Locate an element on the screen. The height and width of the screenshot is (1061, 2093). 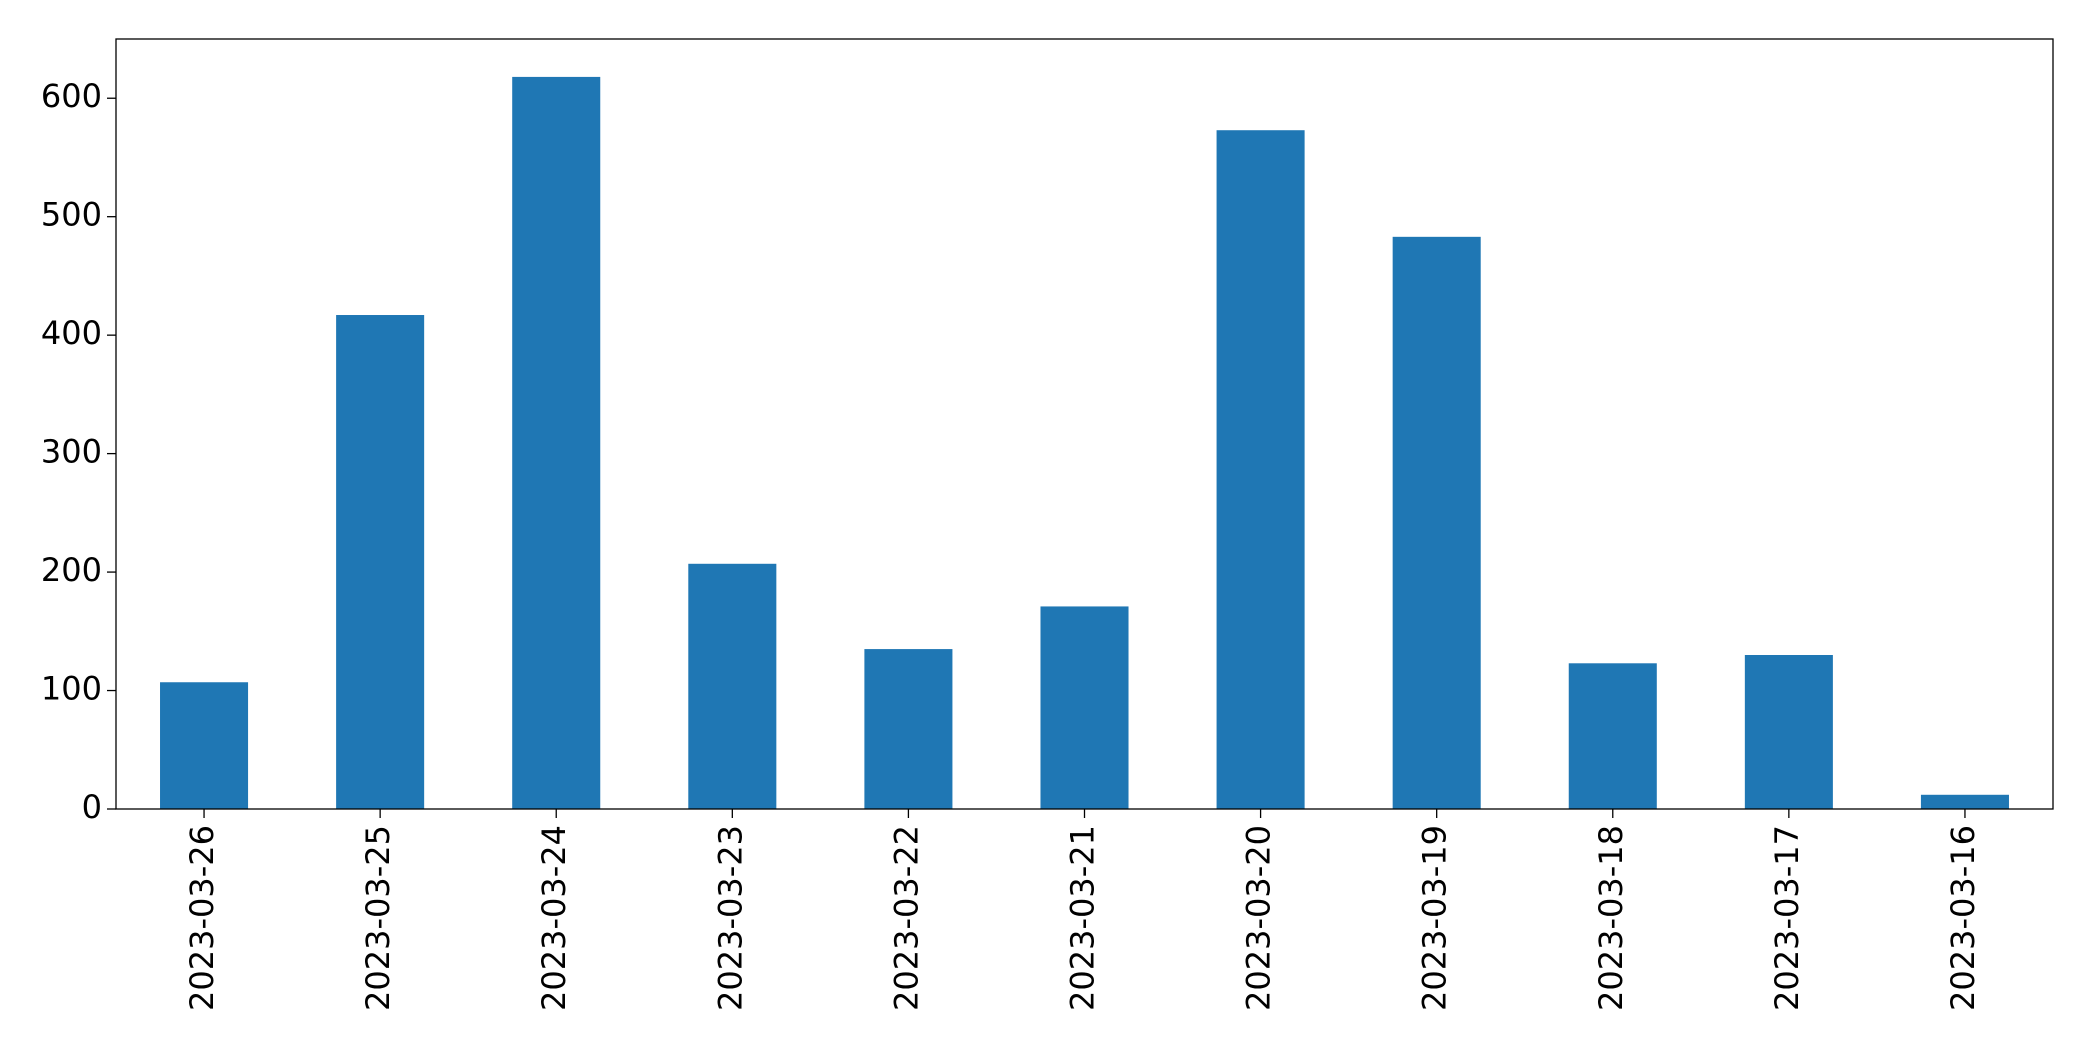
x-tick-label: 2023-03-23 is located at coordinates (730, 918).